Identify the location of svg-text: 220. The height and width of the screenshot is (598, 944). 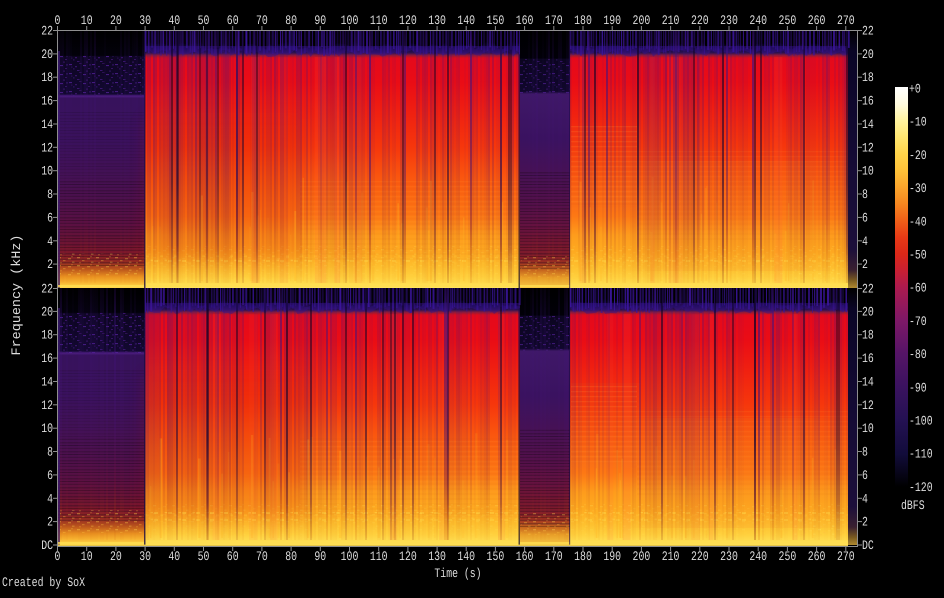
(700, 20).